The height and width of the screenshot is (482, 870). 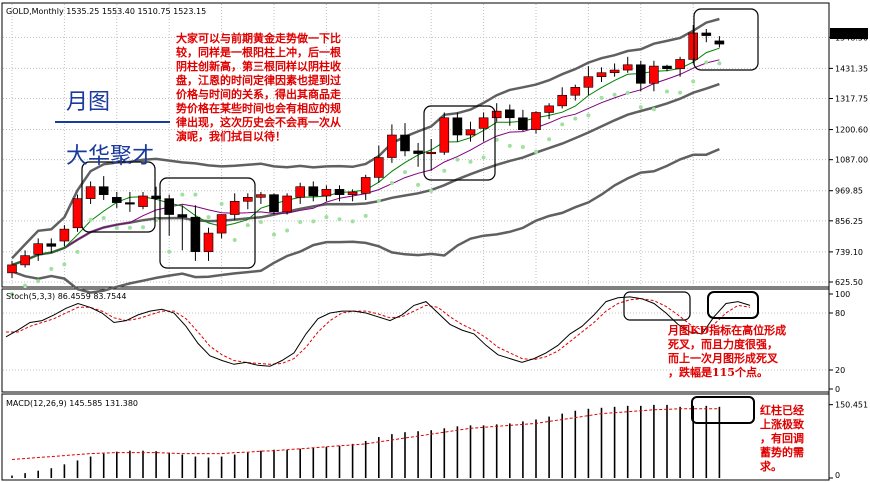 I want to click on macd-note: 红柱已经 上涨极致 ，有回调 蓄势的需 求。, so click(x=782, y=439).